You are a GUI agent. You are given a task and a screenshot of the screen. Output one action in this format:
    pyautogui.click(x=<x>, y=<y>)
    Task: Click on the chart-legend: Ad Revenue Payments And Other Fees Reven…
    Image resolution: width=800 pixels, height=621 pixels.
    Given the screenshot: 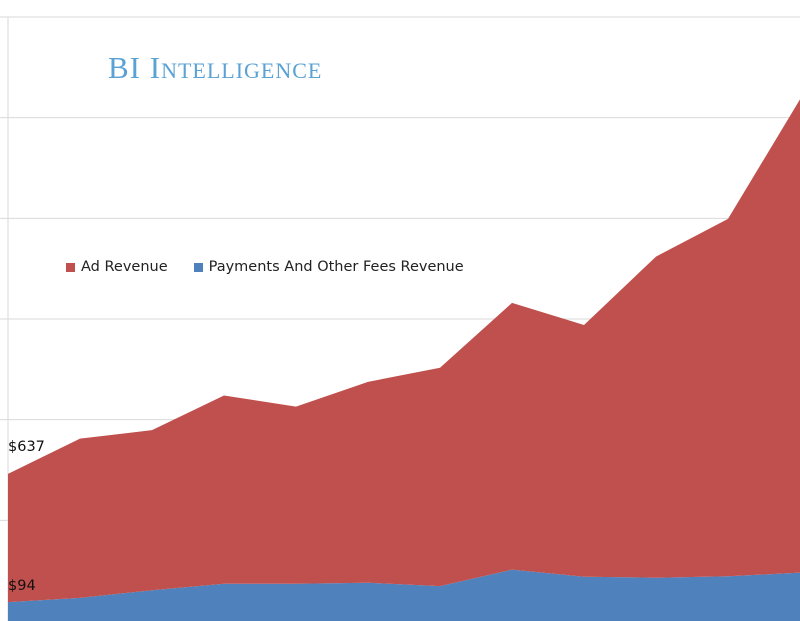 What is the action you would take?
    pyautogui.click(x=265, y=267)
    